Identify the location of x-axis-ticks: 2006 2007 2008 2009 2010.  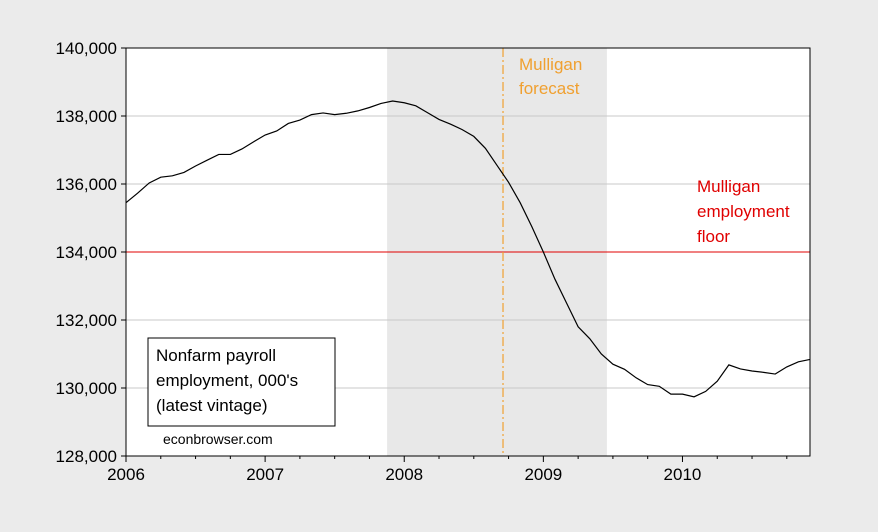
(447, 470).